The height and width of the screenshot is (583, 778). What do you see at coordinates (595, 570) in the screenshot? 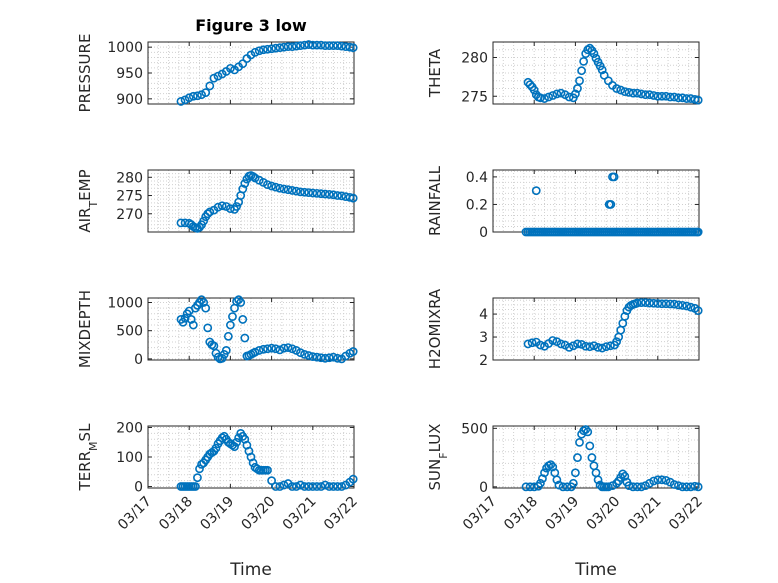
I see `x-axis-label-2: Time` at bounding box center [595, 570].